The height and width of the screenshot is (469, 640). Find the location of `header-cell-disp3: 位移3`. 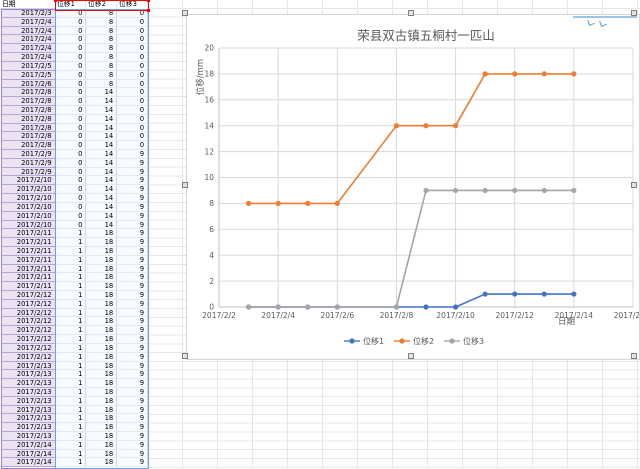

header-cell-disp3: 位移3 is located at coordinates (132, 4).